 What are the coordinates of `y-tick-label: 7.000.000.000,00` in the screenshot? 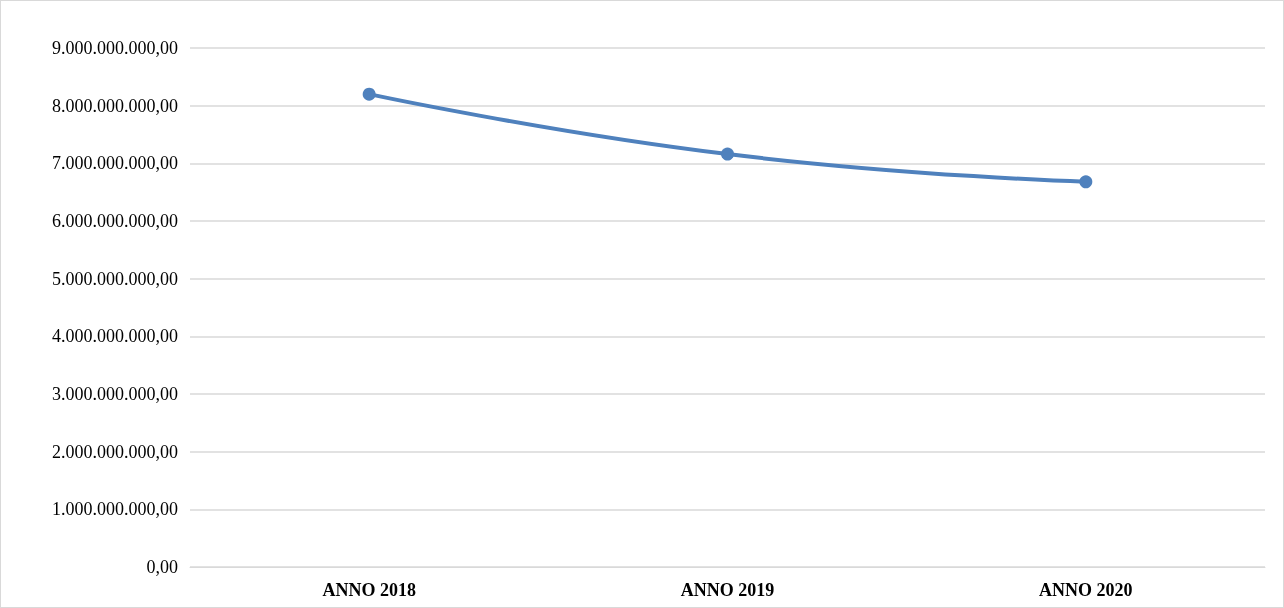 It's located at (115, 163).